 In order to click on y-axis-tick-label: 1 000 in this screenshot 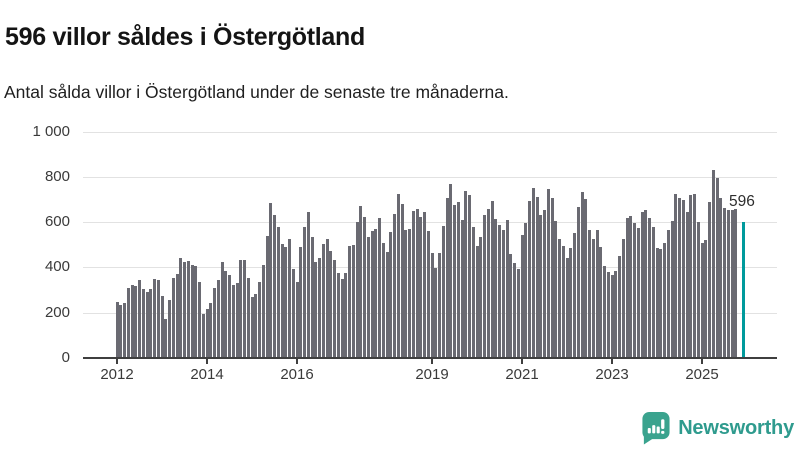, I will do `click(51, 131)`.